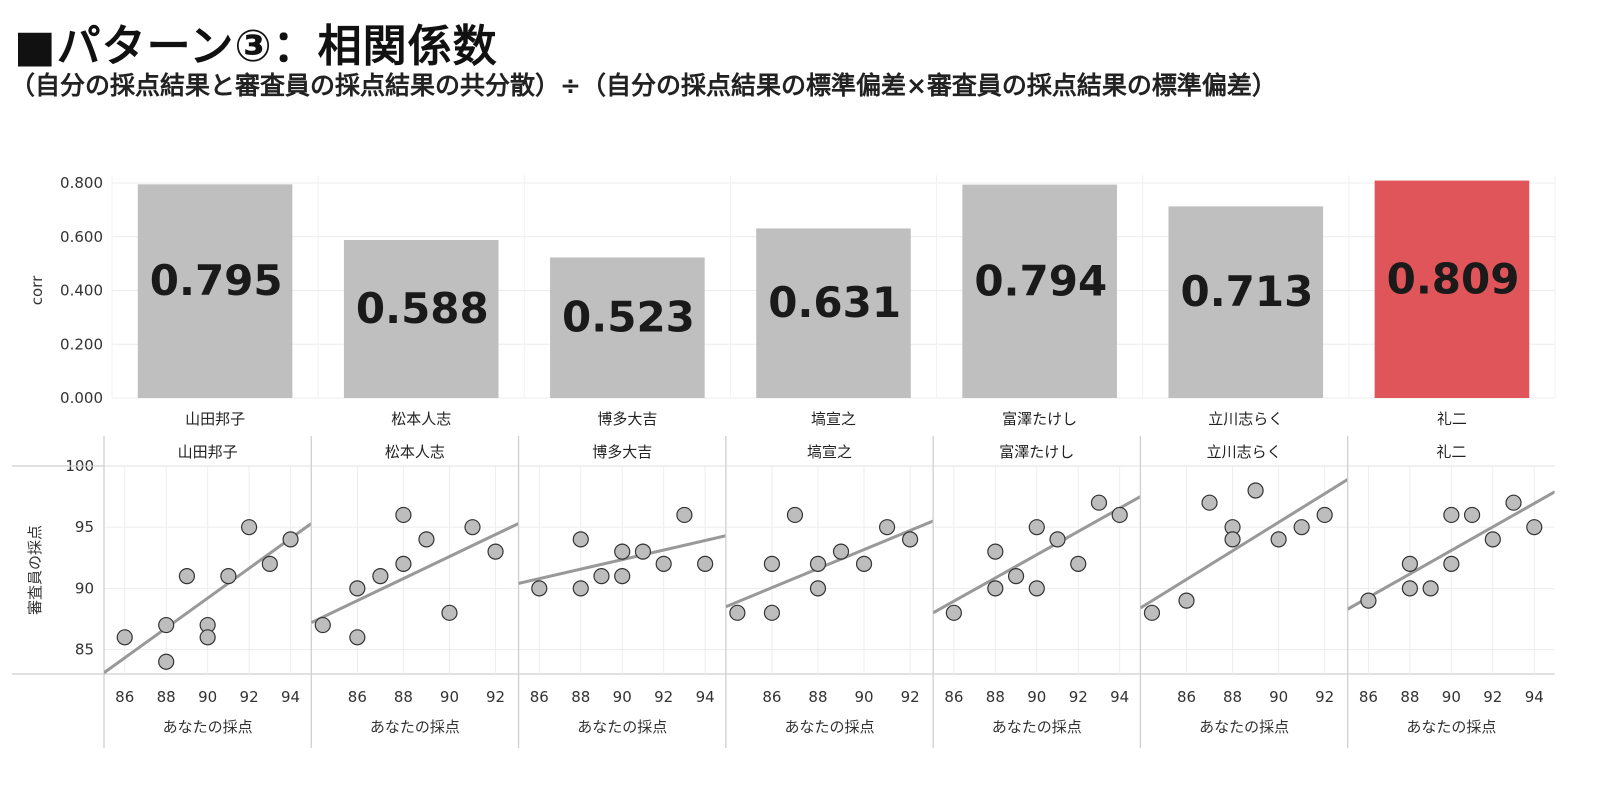  Describe the element at coordinates (833, 419) in the screenshot. I see `bar-category-label: 塙宣之` at that location.